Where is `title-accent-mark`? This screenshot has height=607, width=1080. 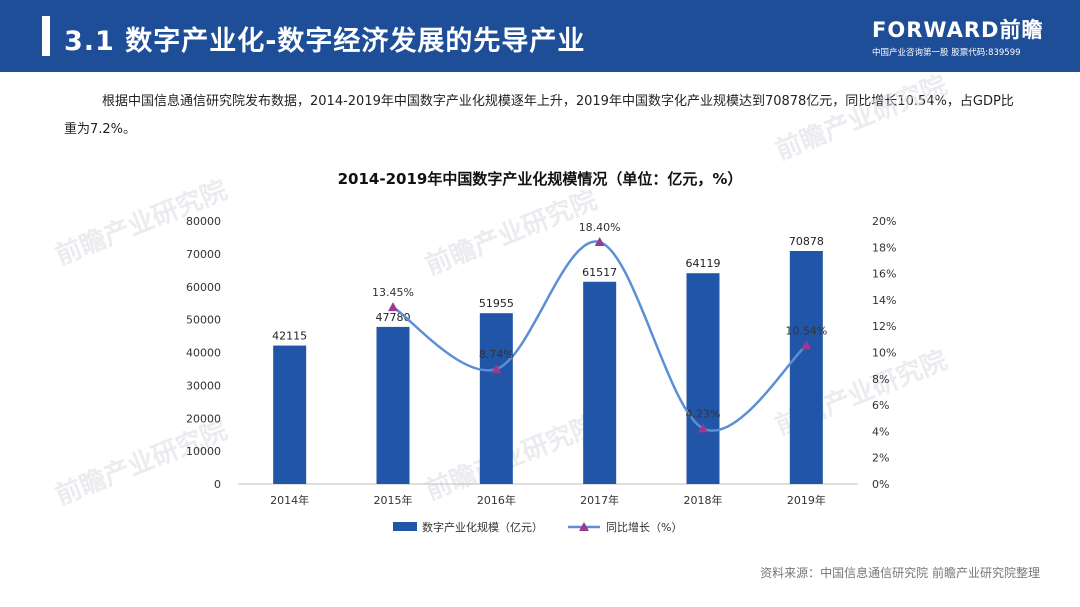
title-accent-mark is located at coordinates (46, 36).